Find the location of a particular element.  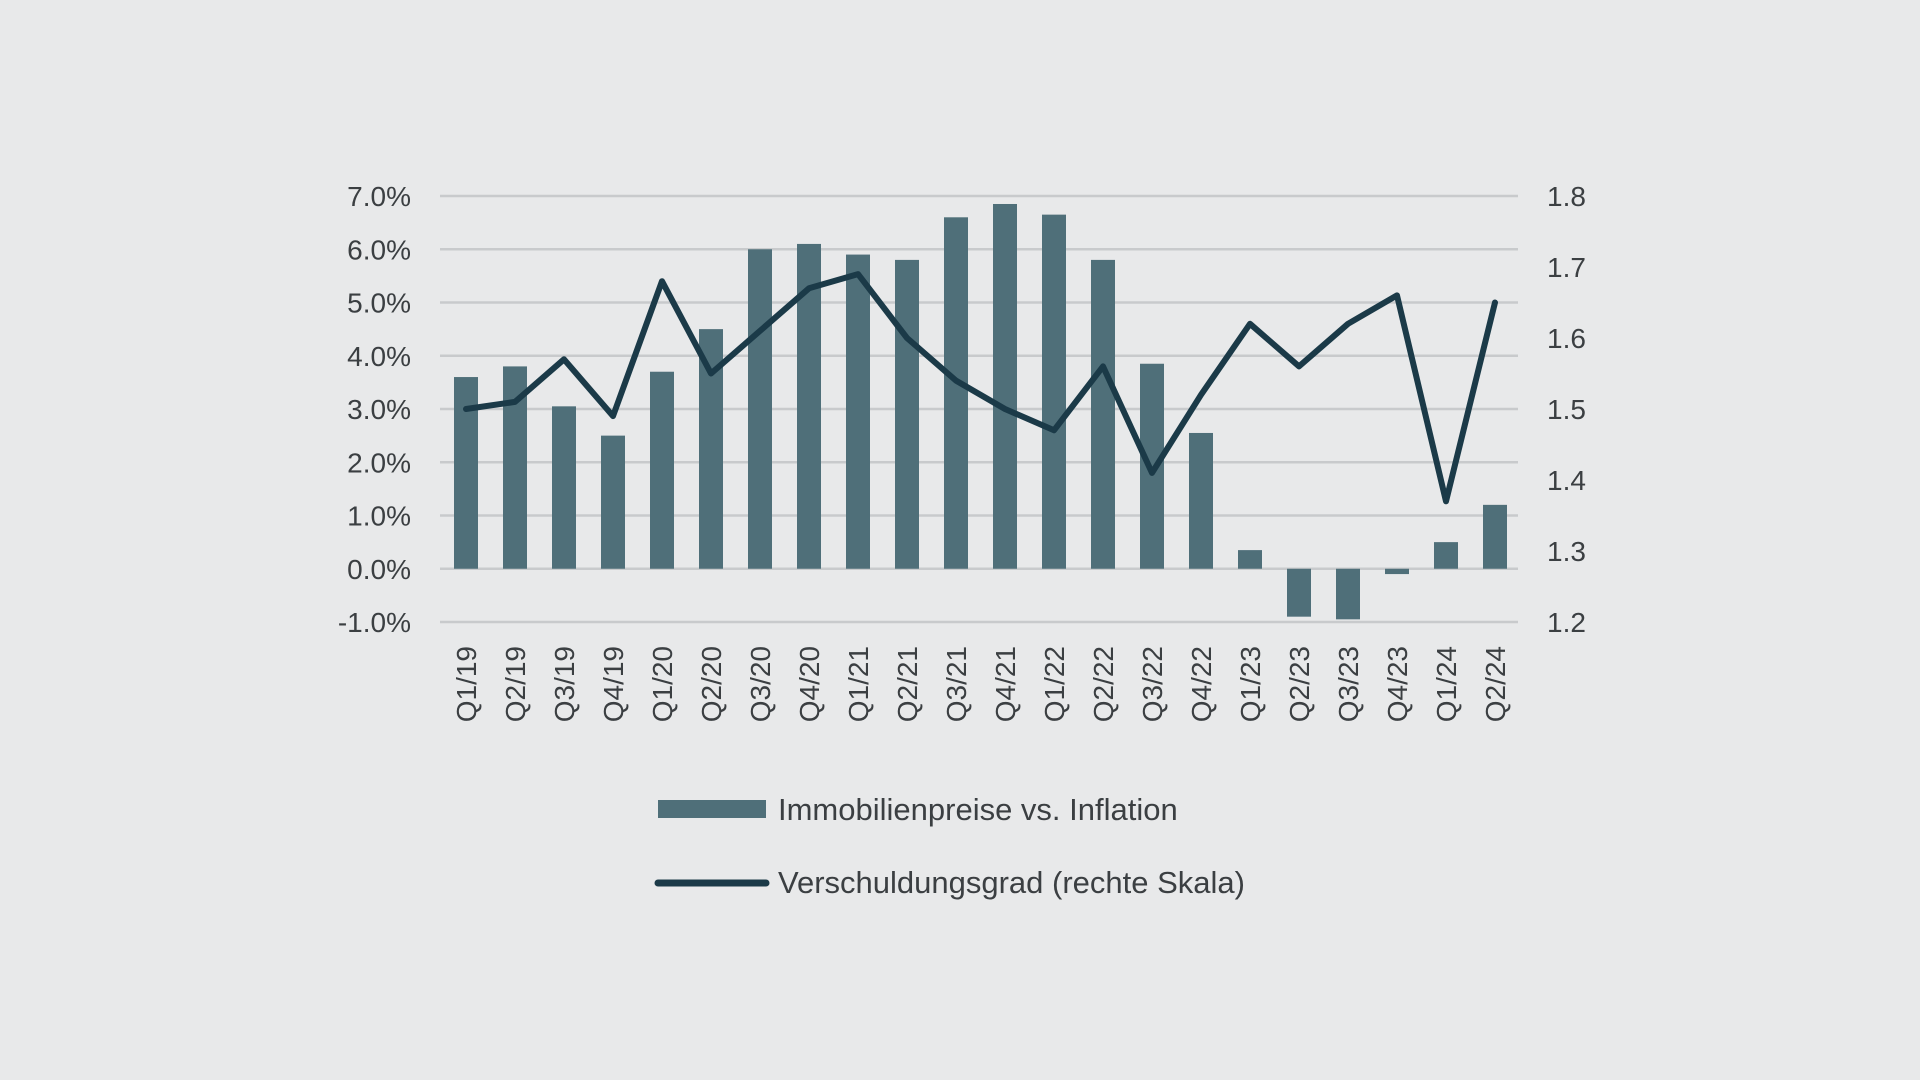

left-axis-ticks: 7.0% 6.0% 5.0% 4.0% 3.0% 2.0% 1.0% 0.0% -1.0% is located at coordinates (374, 409).